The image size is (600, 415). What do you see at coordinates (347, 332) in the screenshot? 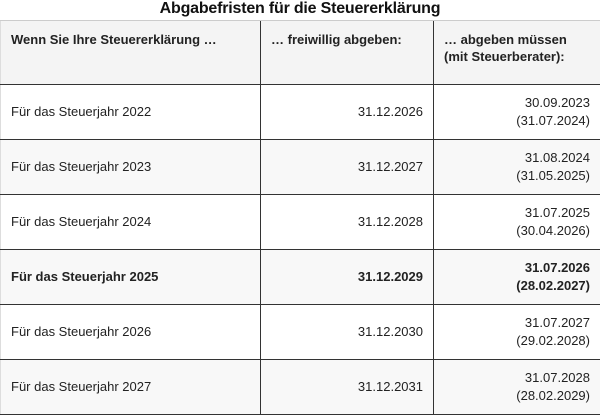
I see `cell-voluntary: 31.12.2030` at bounding box center [347, 332].